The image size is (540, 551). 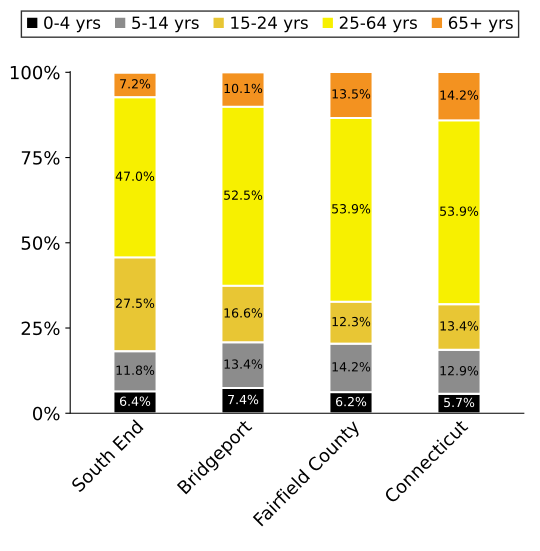 What do you see at coordinates (41, 328) in the screenshot?
I see `y-tick-label: 25%` at bounding box center [41, 328].